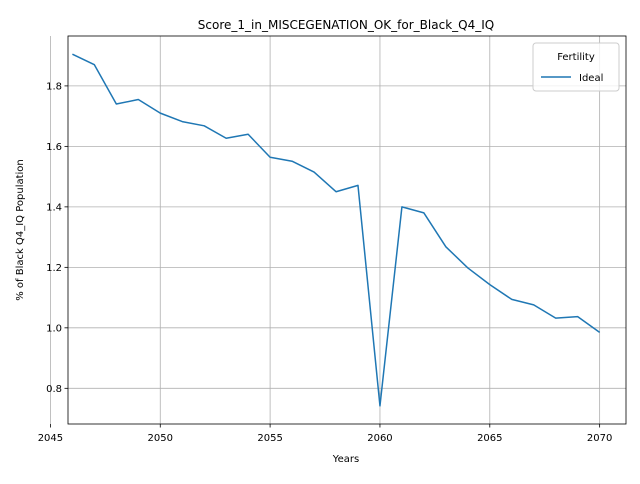 The height and width of the screenshot is (484, 640). I want to click on legend-title: Fertility, so click(576, 57).